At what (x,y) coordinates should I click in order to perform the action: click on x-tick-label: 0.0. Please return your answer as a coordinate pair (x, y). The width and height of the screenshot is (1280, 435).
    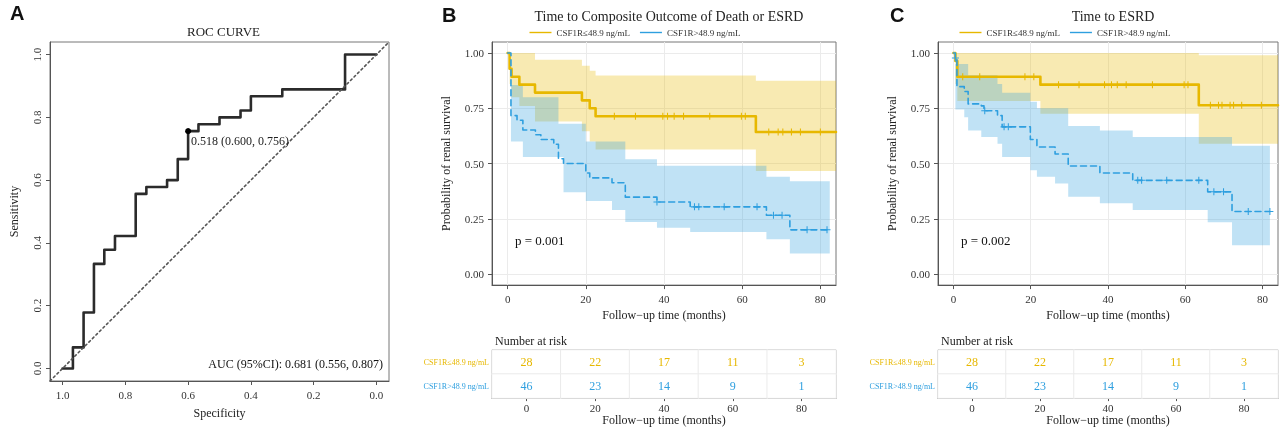
    Looking at the image, I should click on (376, 394).